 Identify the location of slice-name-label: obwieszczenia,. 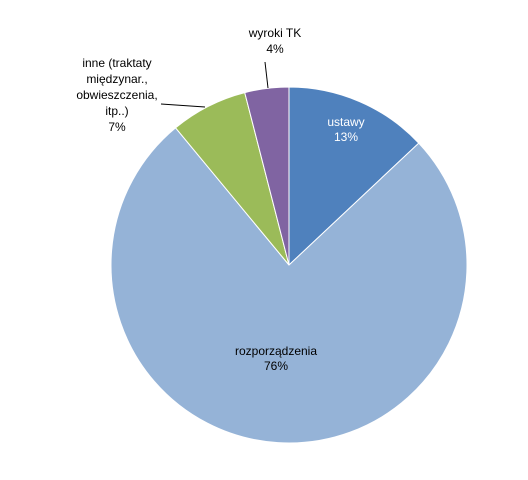
(116, 95).